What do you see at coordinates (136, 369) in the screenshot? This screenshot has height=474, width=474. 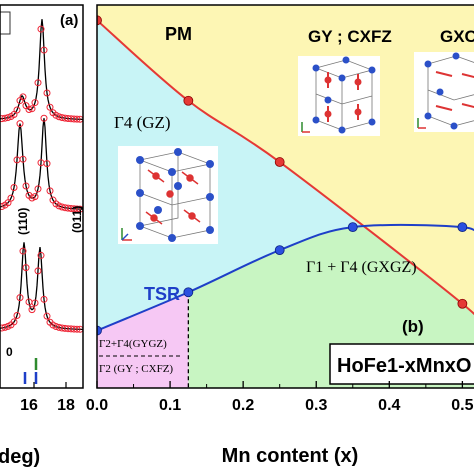 I see `region-label-gamma2: Γ2 (GY ; CXFZ)` at bounding box center [136, 369].